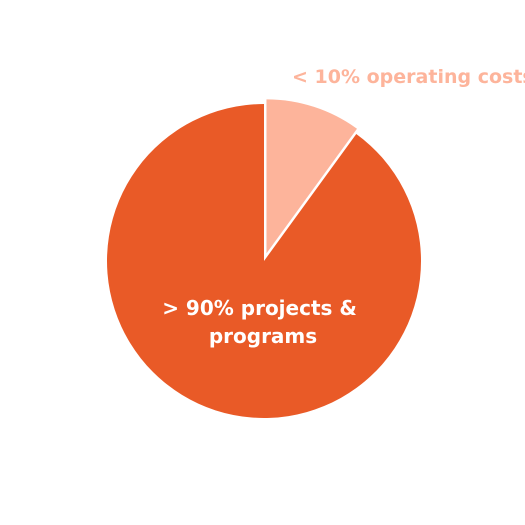 Image resolution: width=525 pixels, height=525 pixels. I want to click on slice-label-projects-programs-line-1: > 90% projects &, so click(259, 308).